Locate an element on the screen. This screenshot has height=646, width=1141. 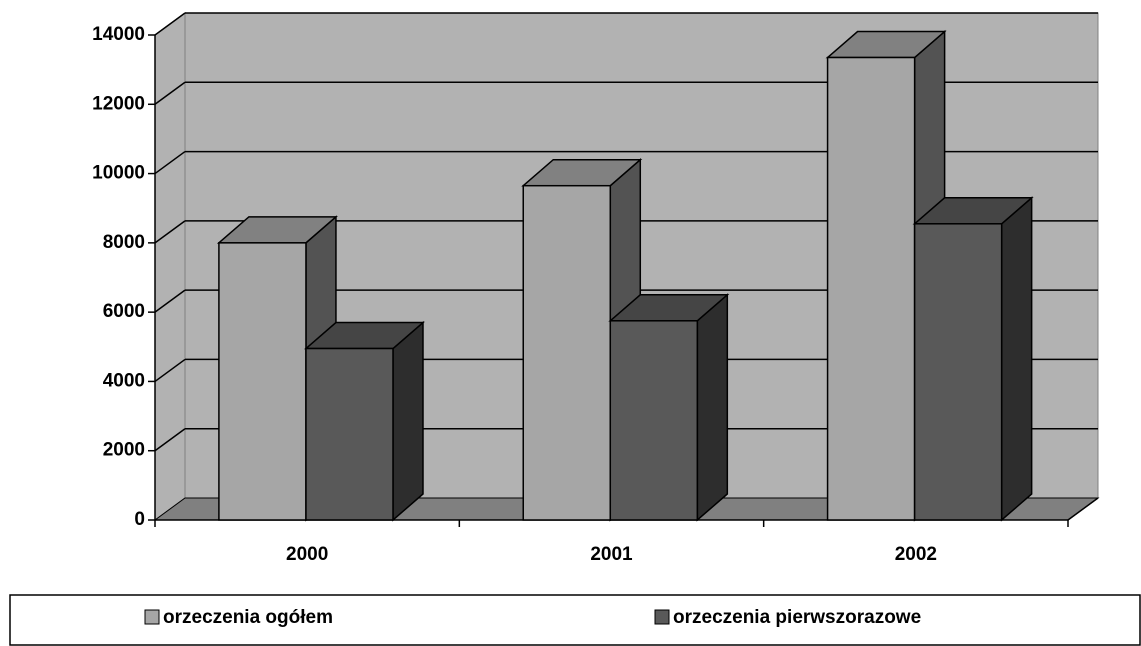
y-tick-label: 2000 is located at coordinates (124, 450).